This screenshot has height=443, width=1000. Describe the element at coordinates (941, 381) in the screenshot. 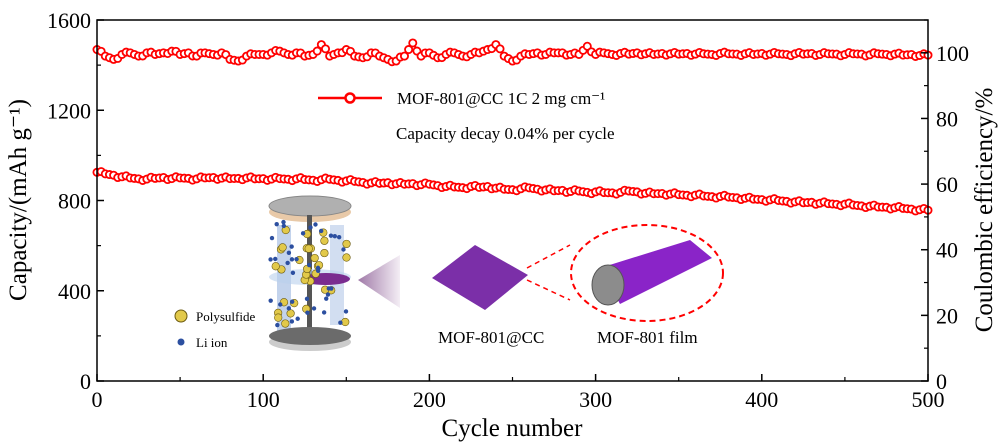

I see `y-tick-label-right: 0` at that location.